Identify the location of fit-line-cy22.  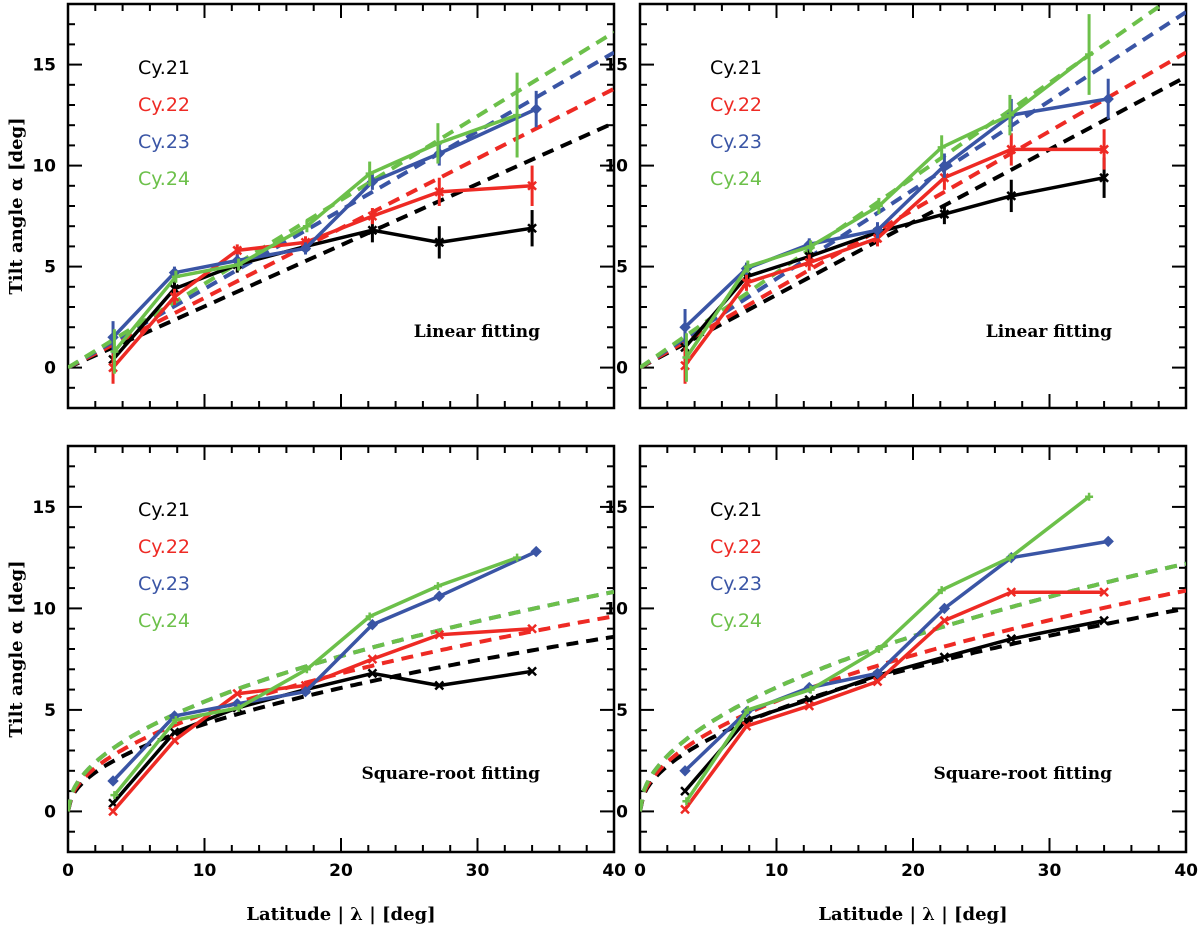
(913, 700).